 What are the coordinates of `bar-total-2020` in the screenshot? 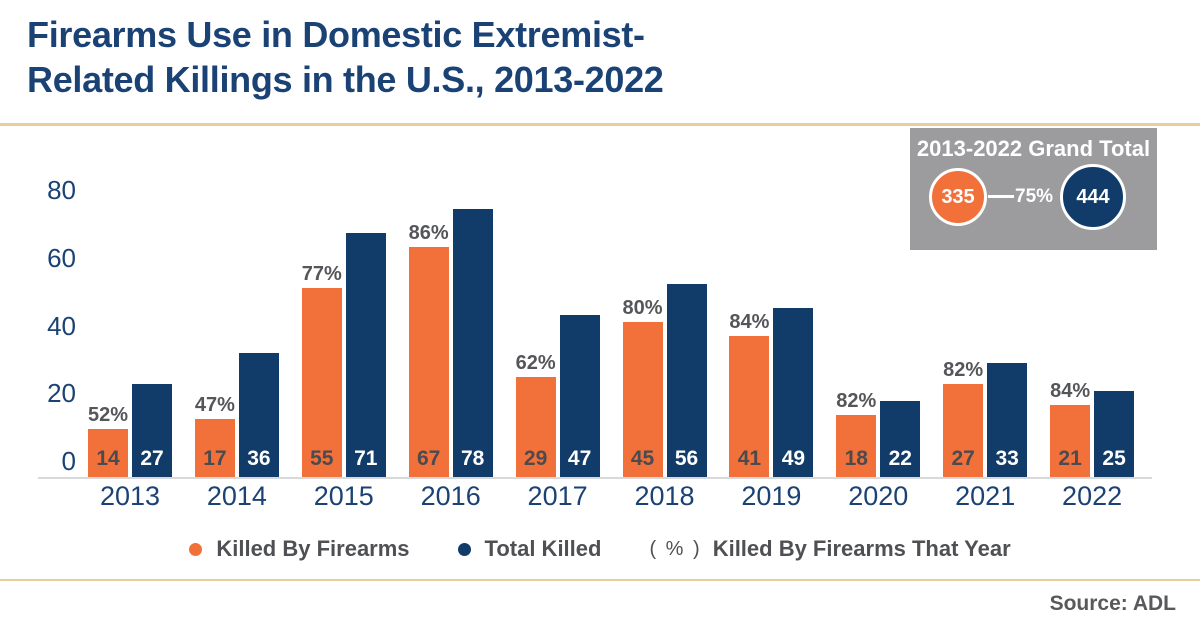 It's located at (900, 439).